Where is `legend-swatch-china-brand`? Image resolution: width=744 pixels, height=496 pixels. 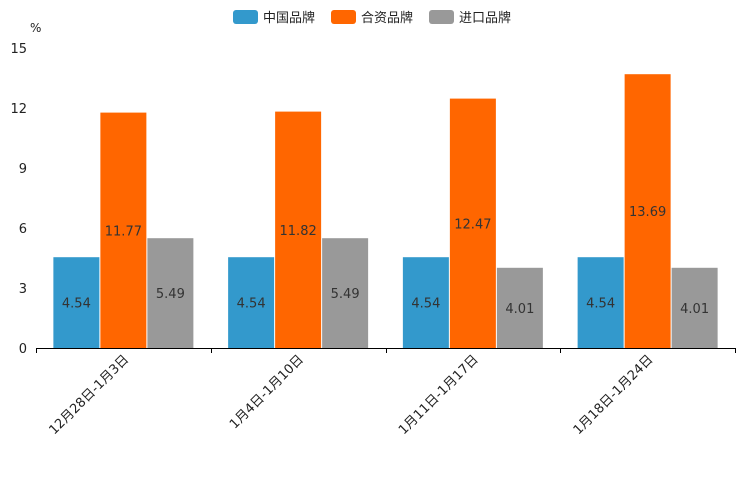 legend-swatch-china-brand is located at coordinates (245, 16).